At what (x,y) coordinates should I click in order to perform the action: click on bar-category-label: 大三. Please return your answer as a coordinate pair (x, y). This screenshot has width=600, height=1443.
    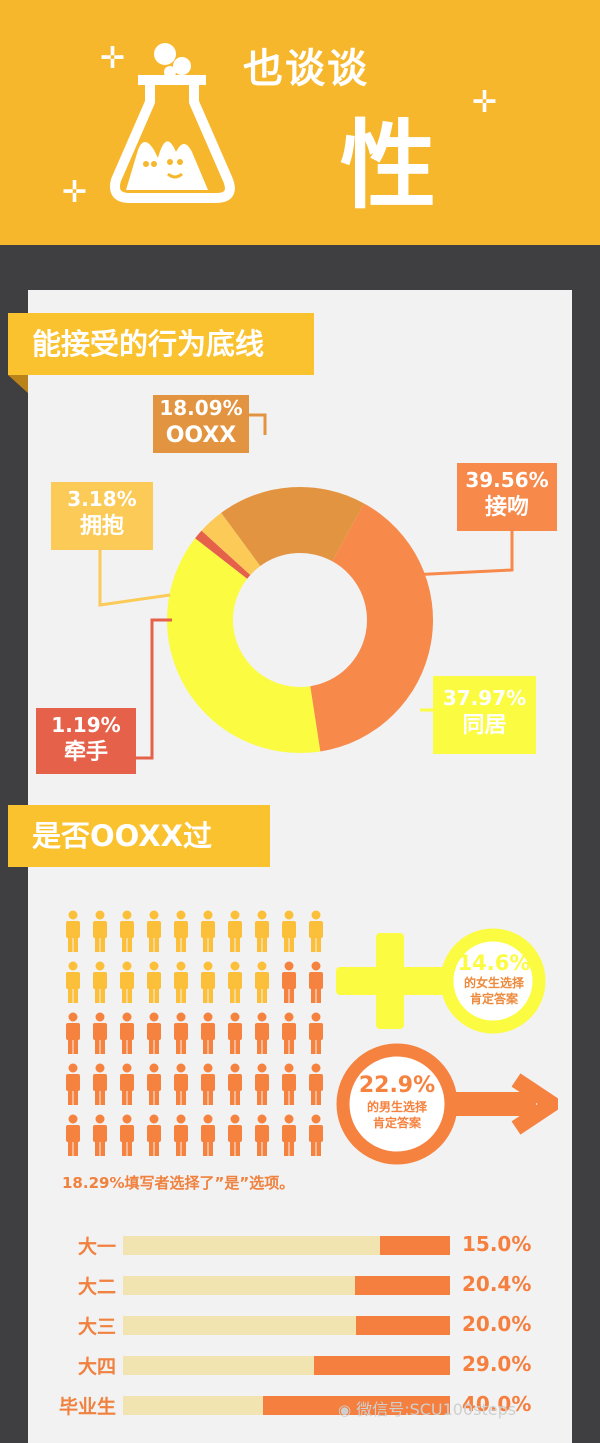
    Looking at the image, I should click on (96, 1327).